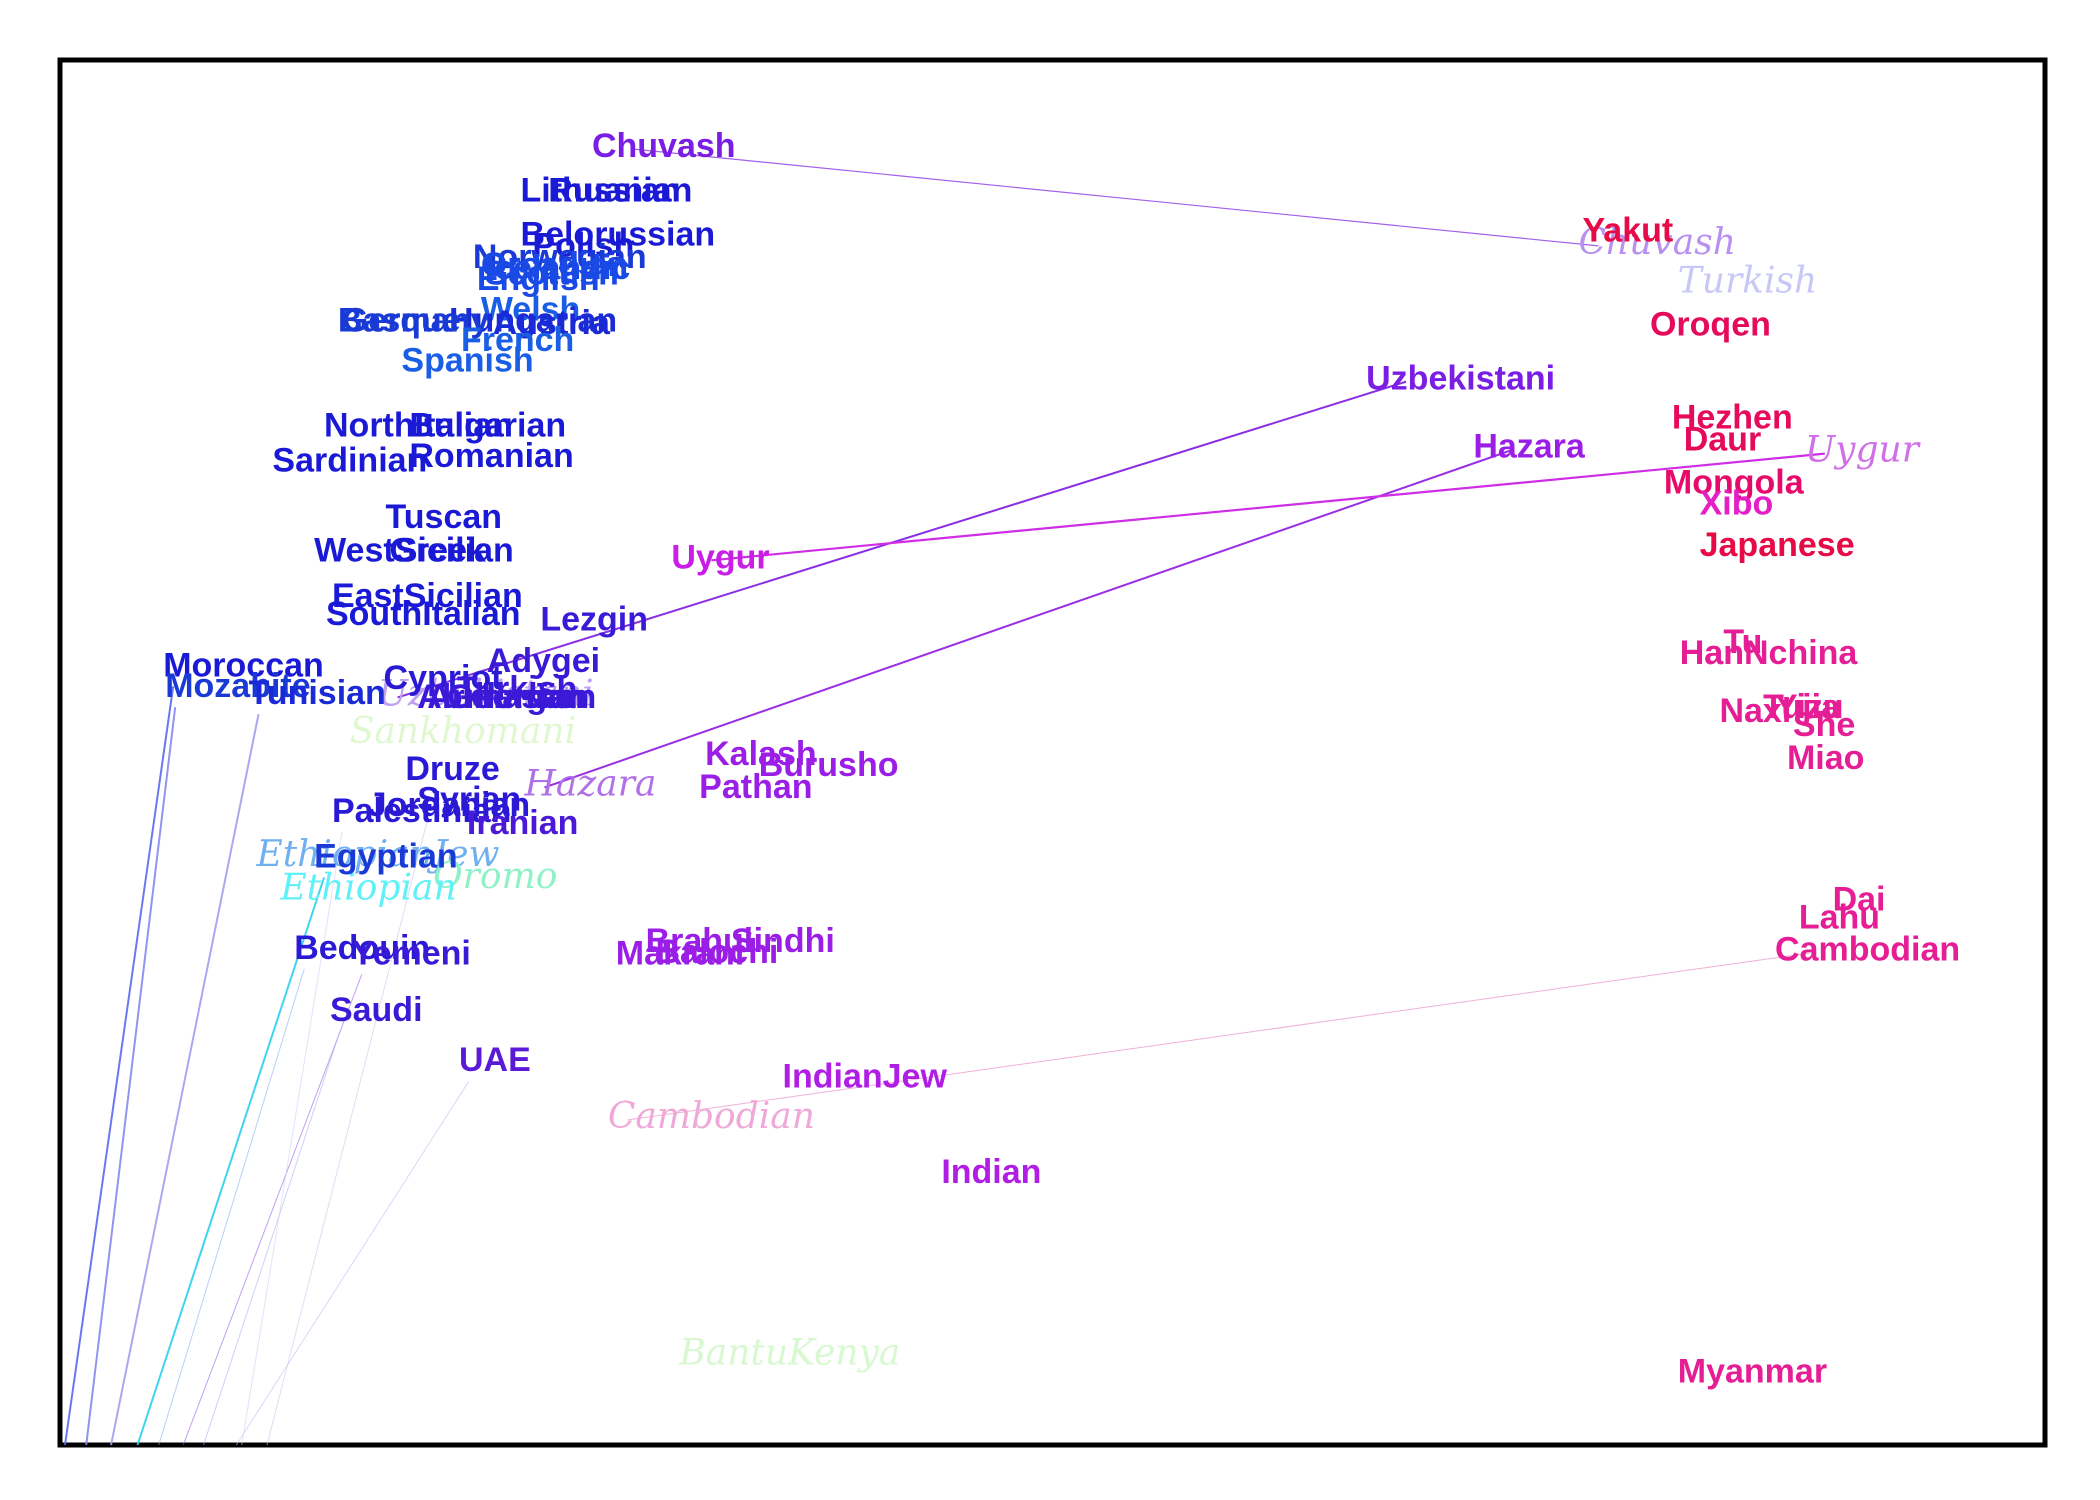 This screenshot has height=1500, width=2100. I want to click on point-label-uygur: Uygur, so click(720, 557).